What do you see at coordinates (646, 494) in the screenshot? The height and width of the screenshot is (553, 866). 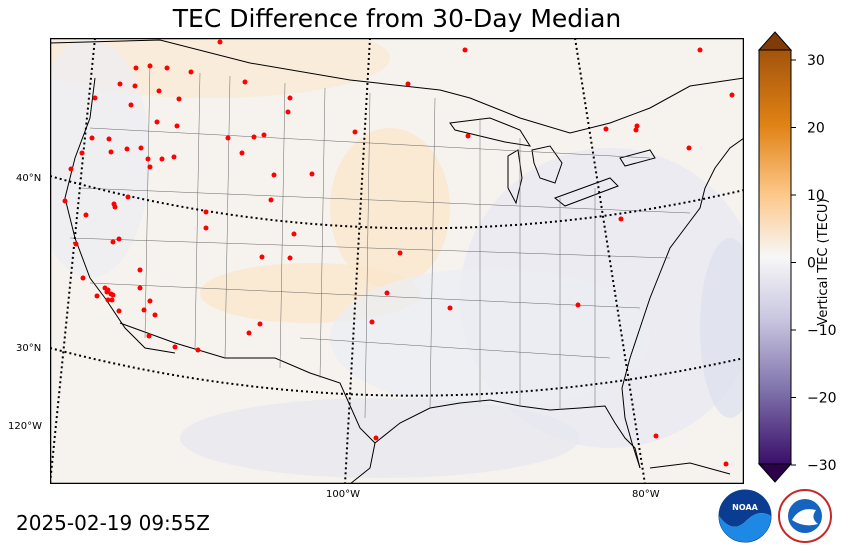 I see `lon-label-80w: 80°W` at bounding box center [646, 494].